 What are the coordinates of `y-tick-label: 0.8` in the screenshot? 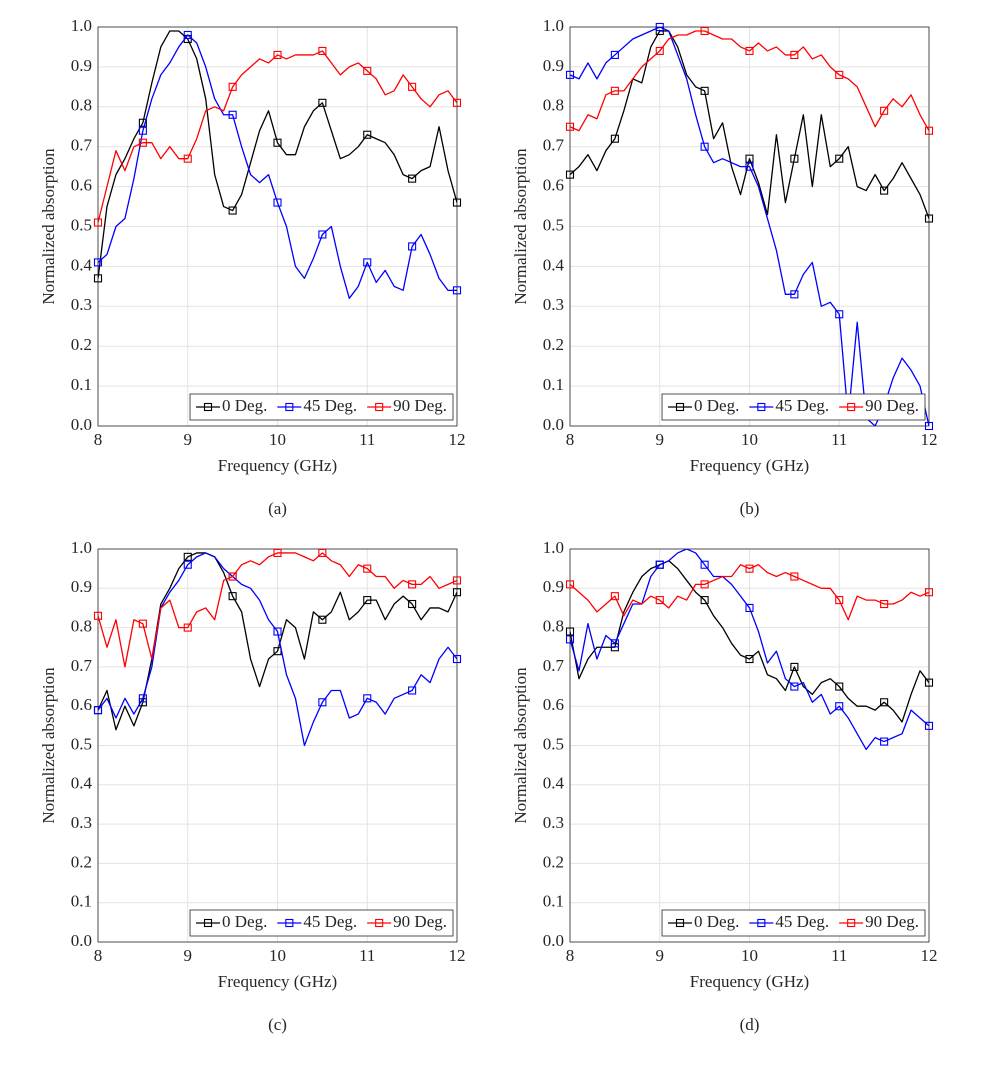 It's located at (81, 626).